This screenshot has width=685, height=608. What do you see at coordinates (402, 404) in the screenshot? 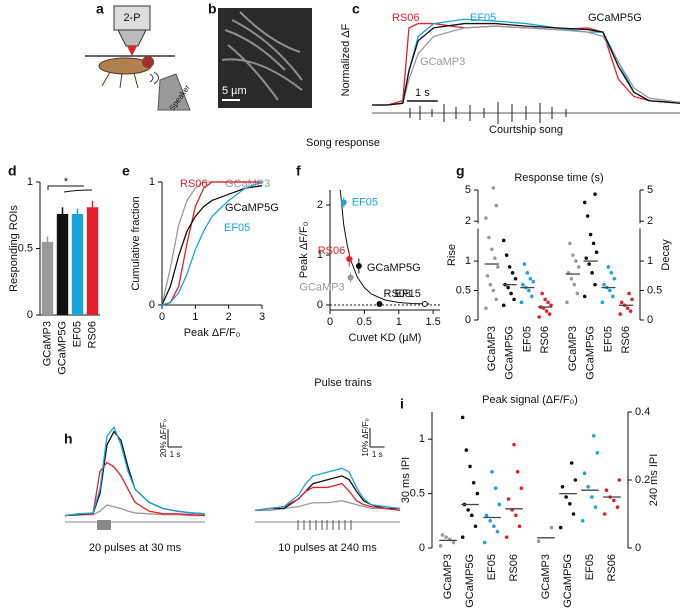
I see `panel-letter: i` at bounding box center [402, 404].